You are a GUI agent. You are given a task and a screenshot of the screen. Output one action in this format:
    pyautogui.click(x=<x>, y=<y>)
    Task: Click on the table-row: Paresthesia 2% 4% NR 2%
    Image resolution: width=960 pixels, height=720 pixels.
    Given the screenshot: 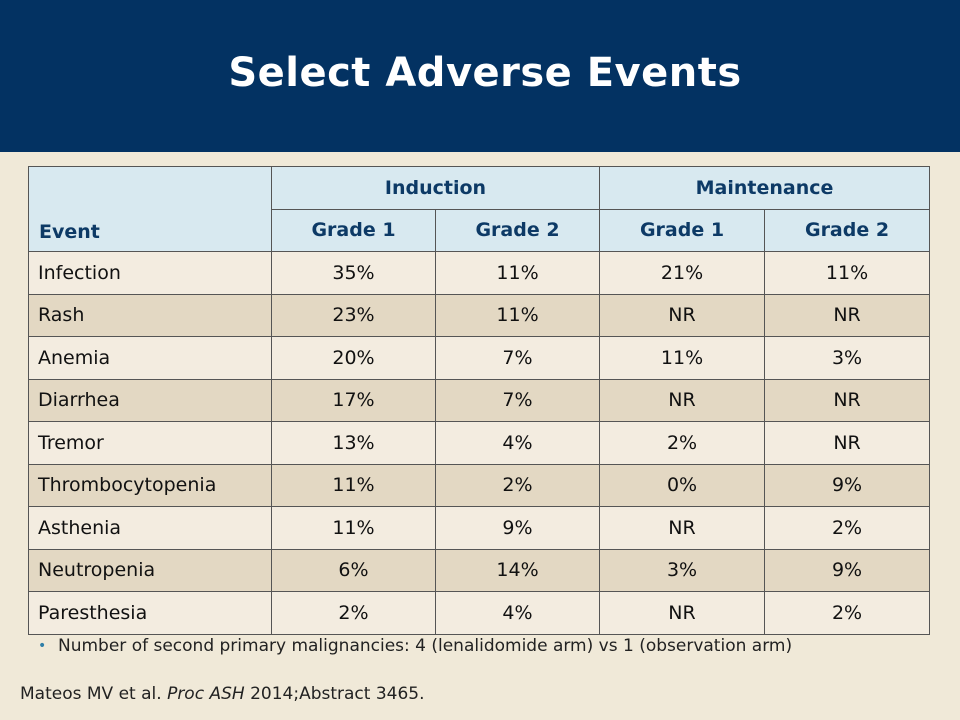 What is the action you would take?
    pyautogui.click(x=479, y=613)
    